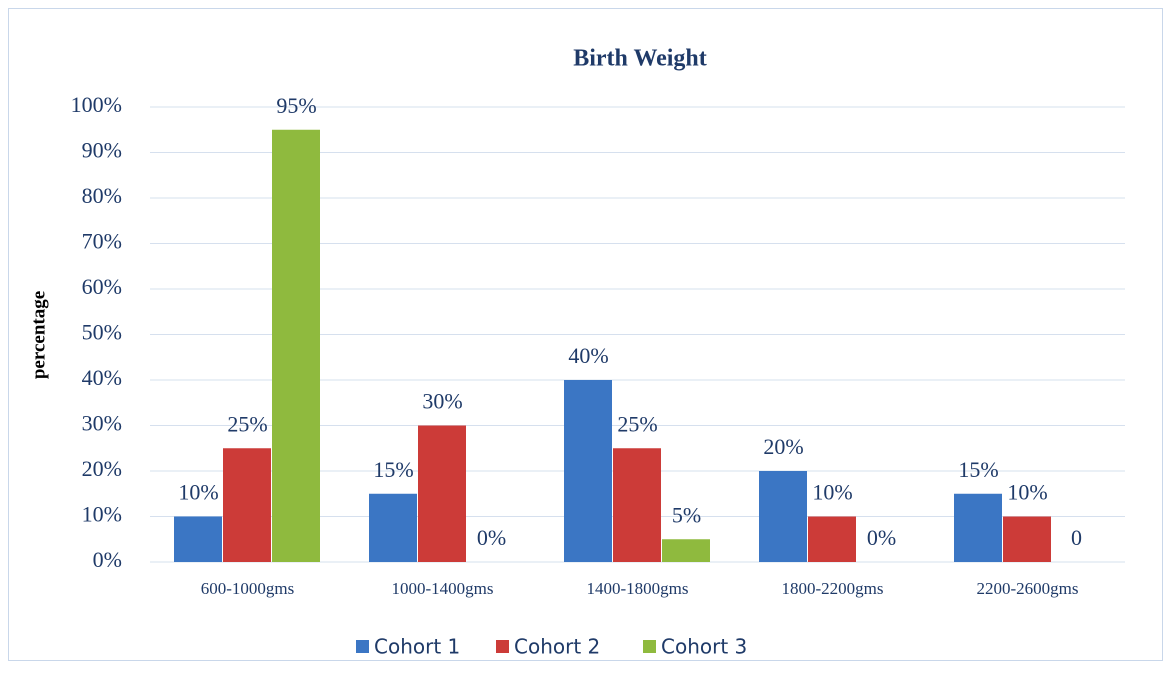 The width and height of the screenshot is (1171, 674). I want to click on x-tick-label: 1000-1400gms, so click(443, 588).